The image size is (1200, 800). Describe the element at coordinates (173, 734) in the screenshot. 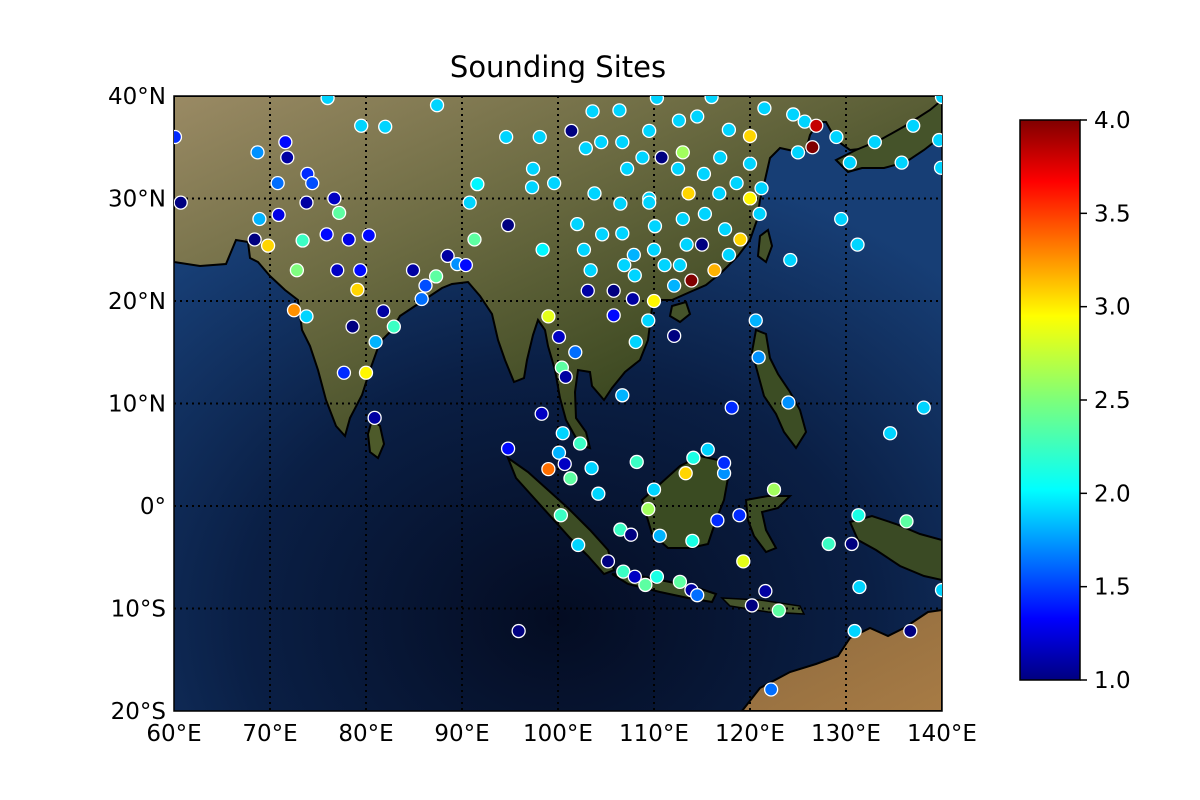

I see `lon-tick-label: 60°E` at that location.